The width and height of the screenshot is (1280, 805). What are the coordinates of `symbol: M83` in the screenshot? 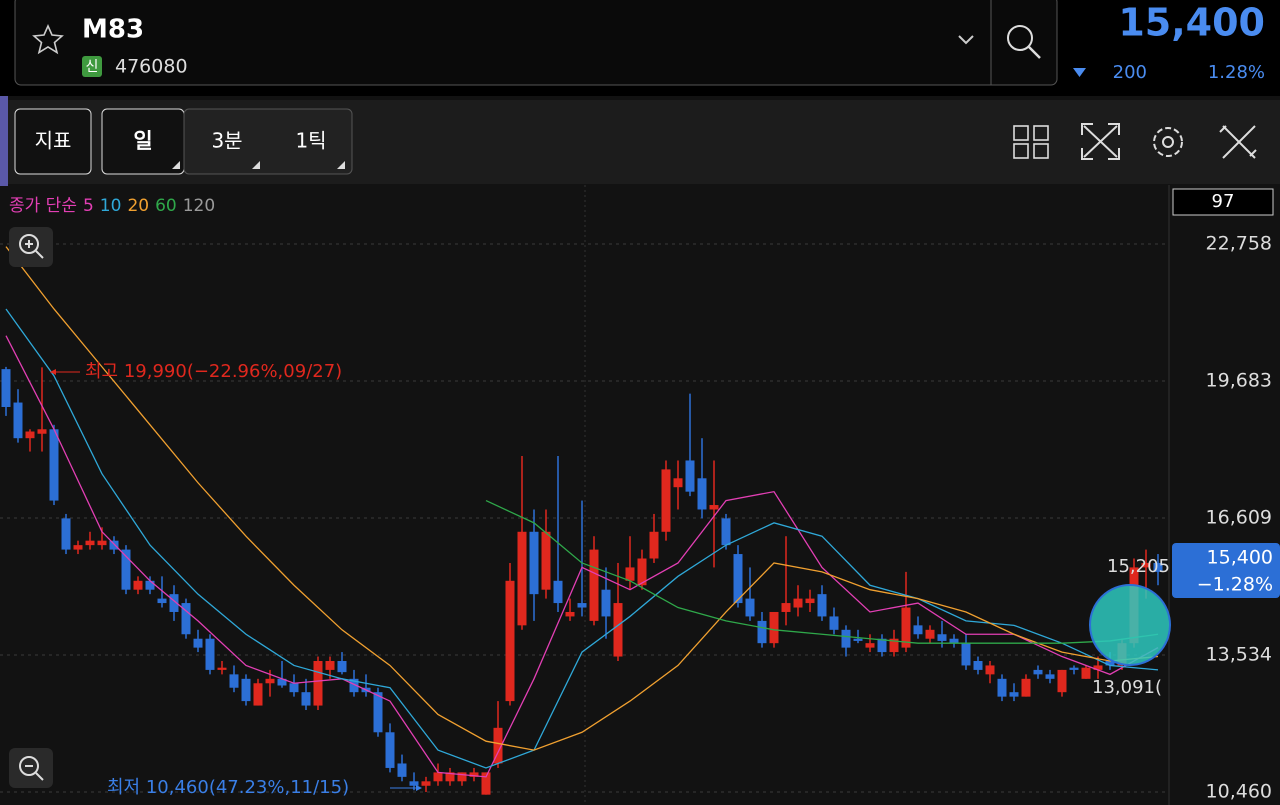 It's located at (113, 30).